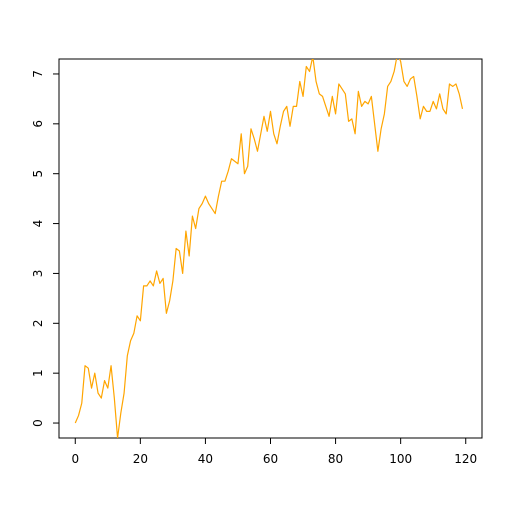 The width and height of the screenshot is (512, 516). What do you see at coordinates (75, 459) in the screenshot?
I see `x-tick-label: 0` at bounding box center [75, 459].